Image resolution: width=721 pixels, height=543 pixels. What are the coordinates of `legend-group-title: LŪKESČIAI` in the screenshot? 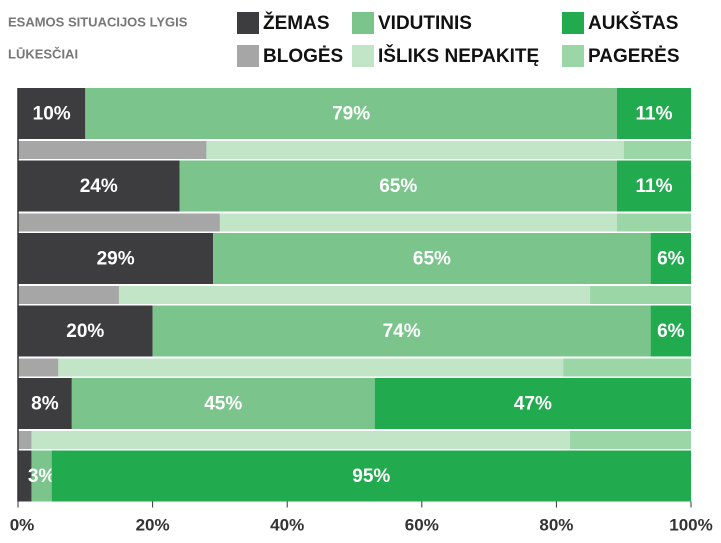 It's located at (43, 53).